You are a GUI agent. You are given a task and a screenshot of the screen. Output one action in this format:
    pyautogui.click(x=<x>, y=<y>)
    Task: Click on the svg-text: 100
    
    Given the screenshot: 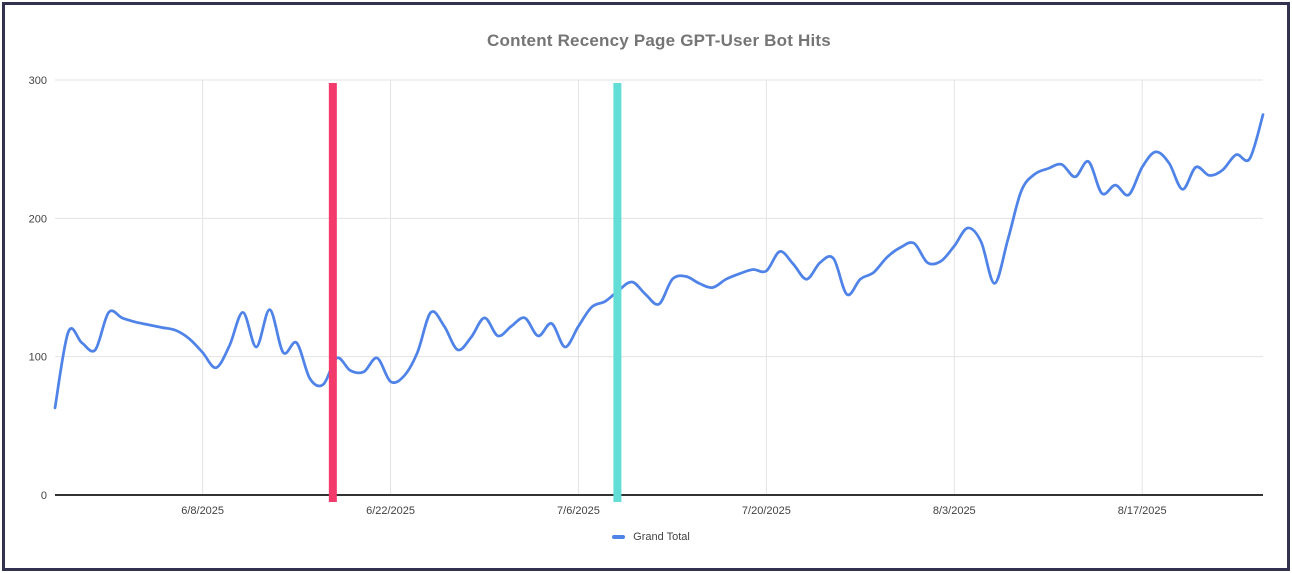 What is the action you would take?
    pyautogui.click(x=38, y=358)
    